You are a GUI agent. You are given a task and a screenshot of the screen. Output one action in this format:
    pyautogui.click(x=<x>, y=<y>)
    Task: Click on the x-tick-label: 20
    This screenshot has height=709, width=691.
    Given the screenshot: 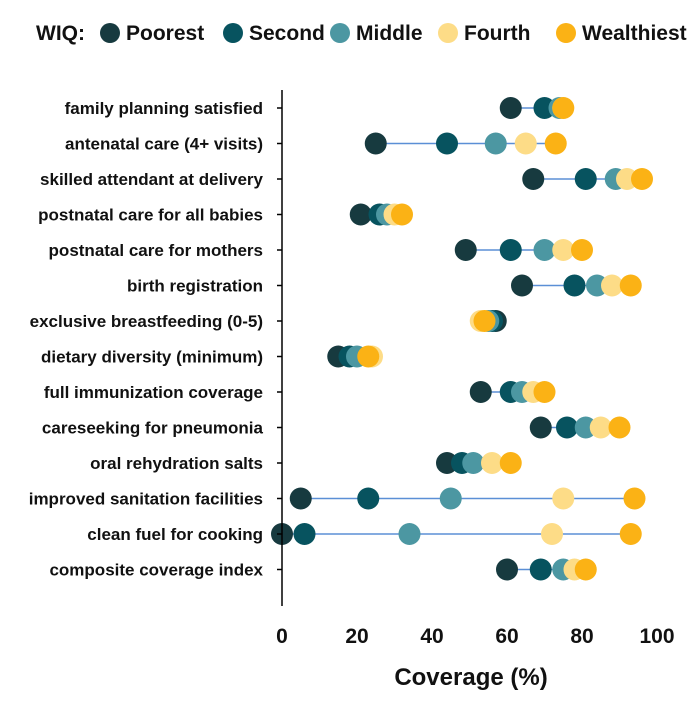 What is the action you would take?
    pyautogui.click(x=356, y=636)
    